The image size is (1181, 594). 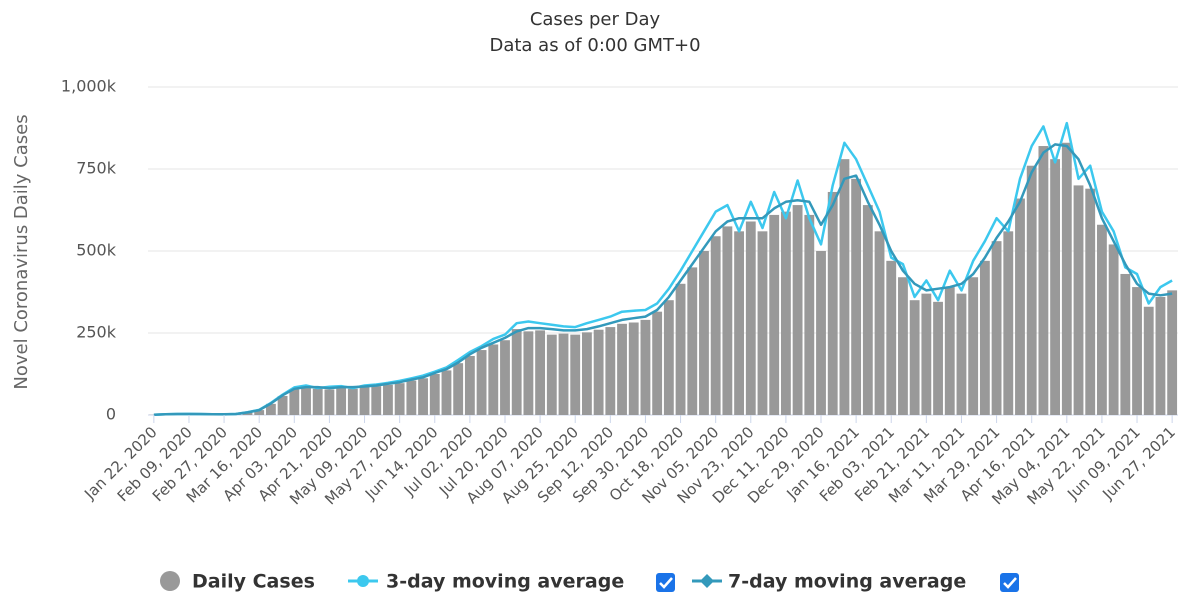 I want to click on y-tick-label: 750k, so click(x=96, y=168).